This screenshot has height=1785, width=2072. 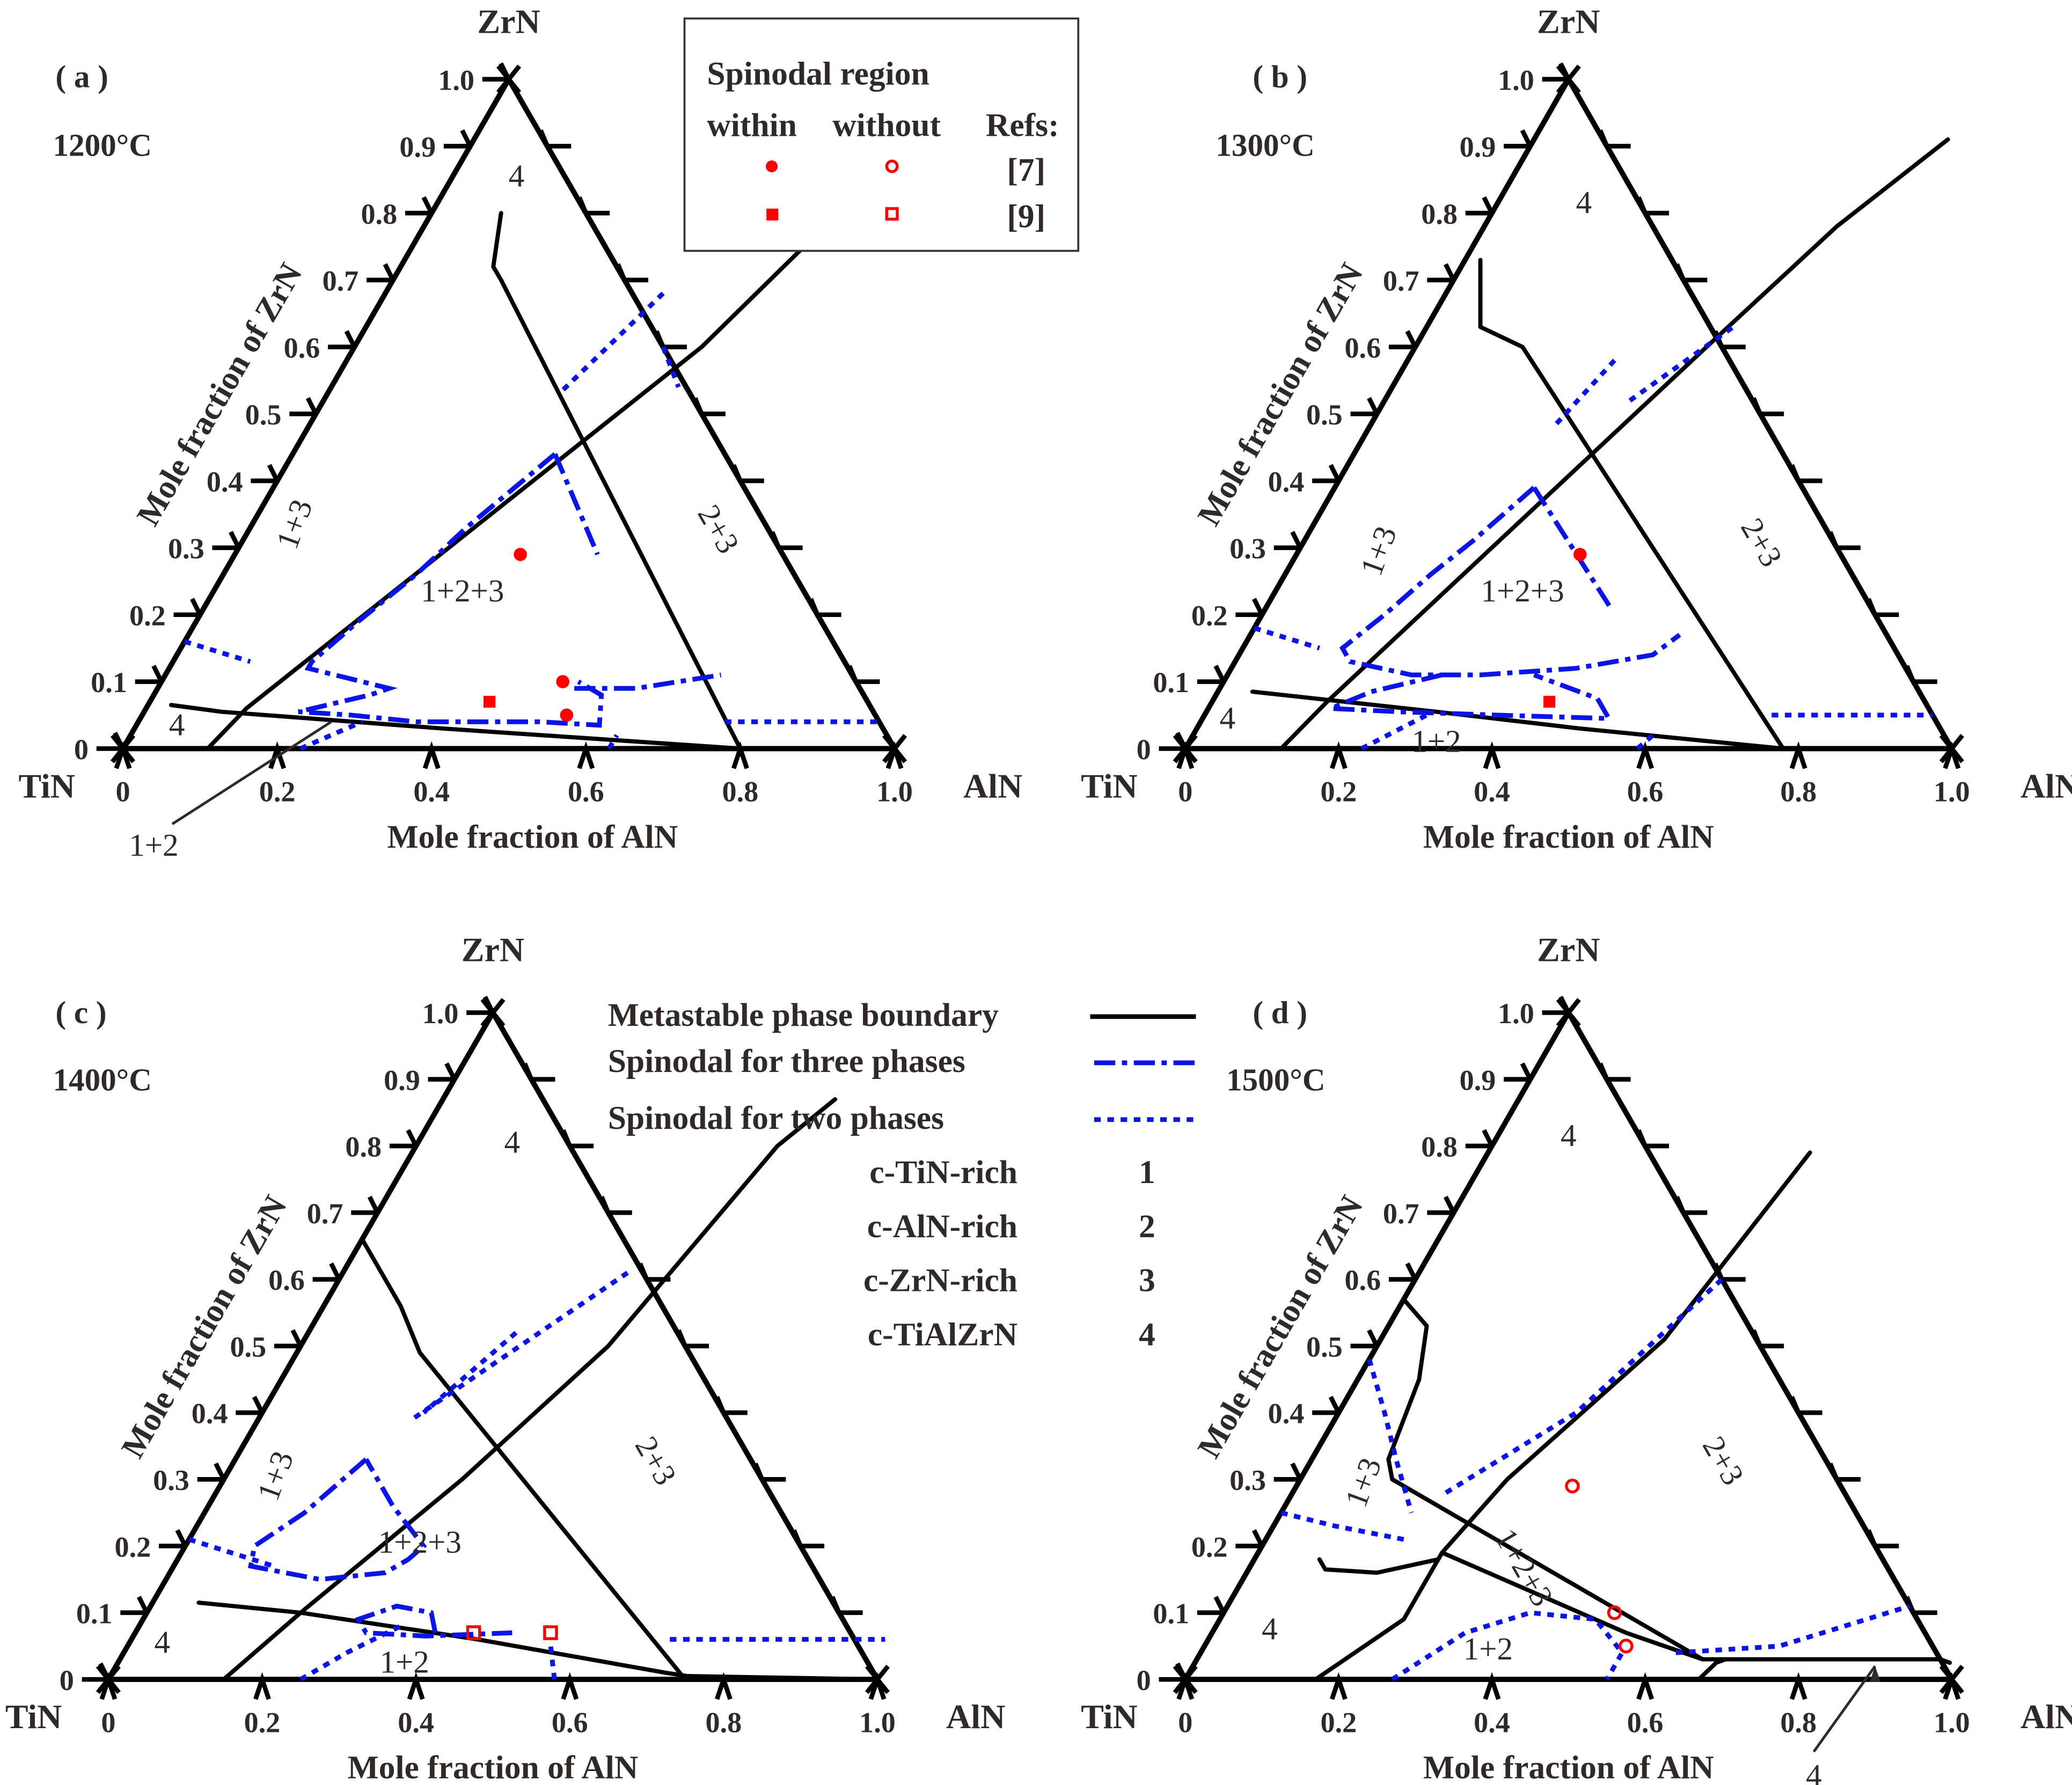 I want to click on refs-legend-ref7: [7], so click(x=1026, y=170).